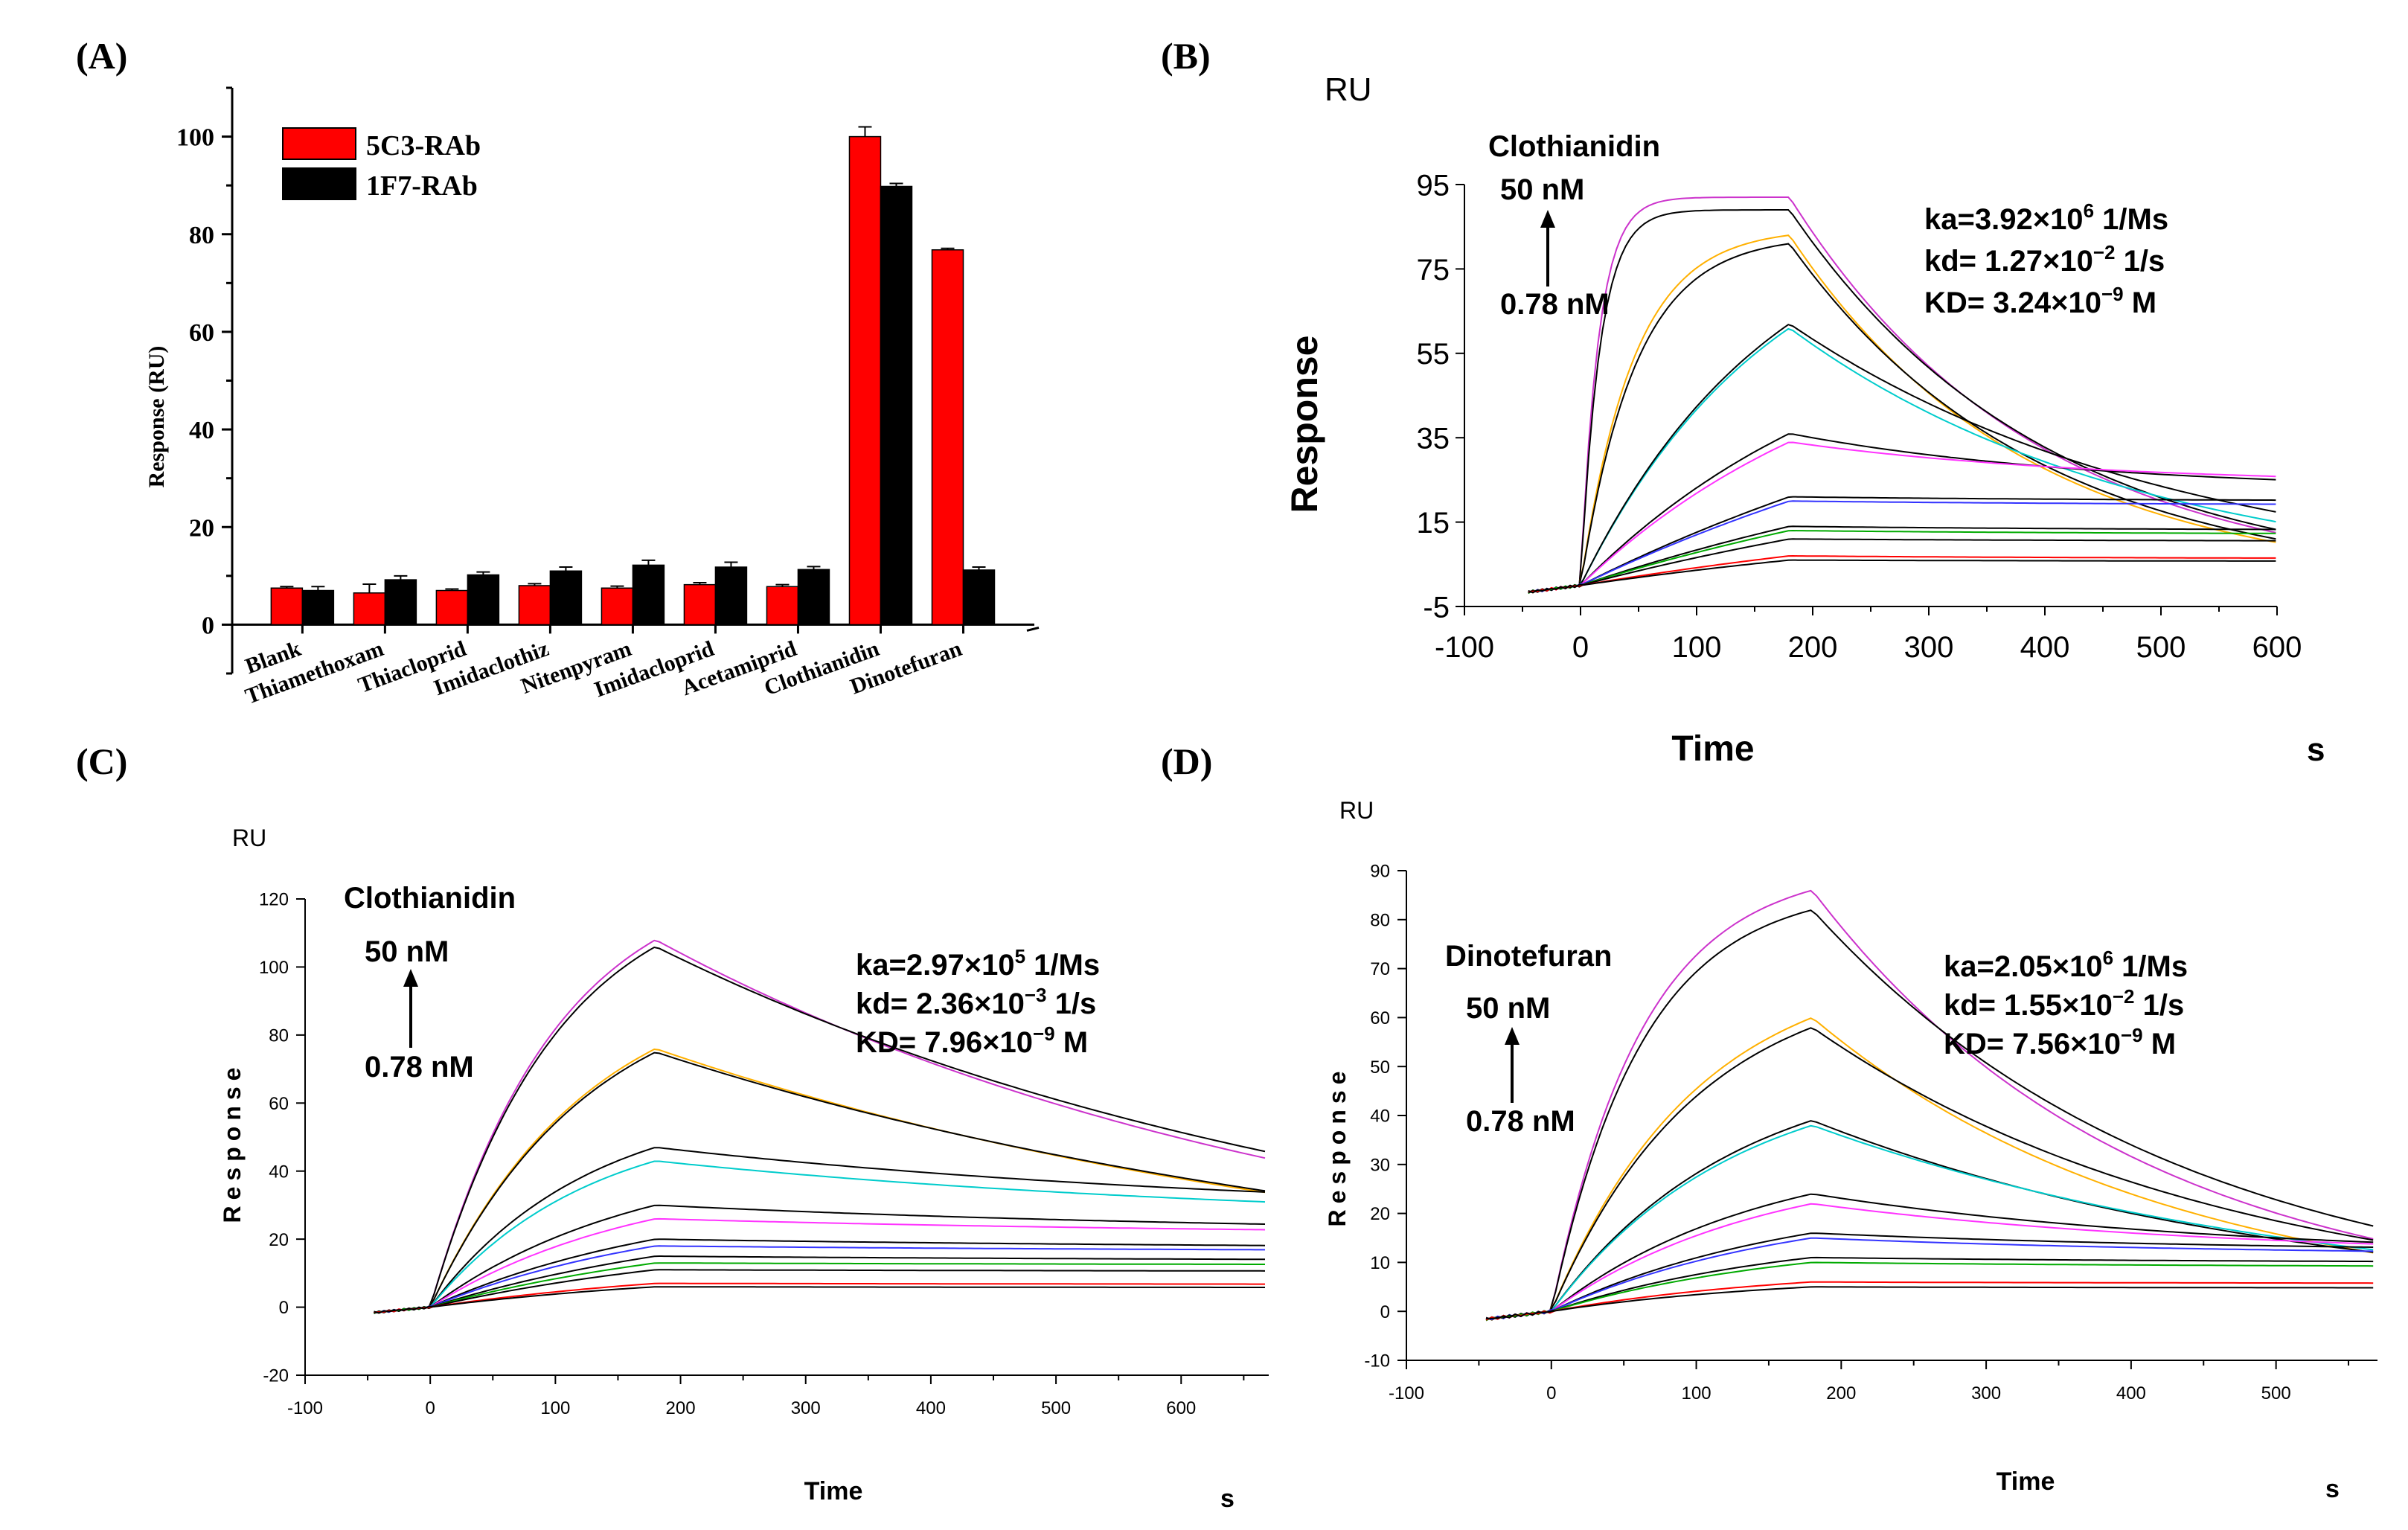  I want to click on kinetic-constant: ka=2.97×105 1/Ms, so click(978, 964).